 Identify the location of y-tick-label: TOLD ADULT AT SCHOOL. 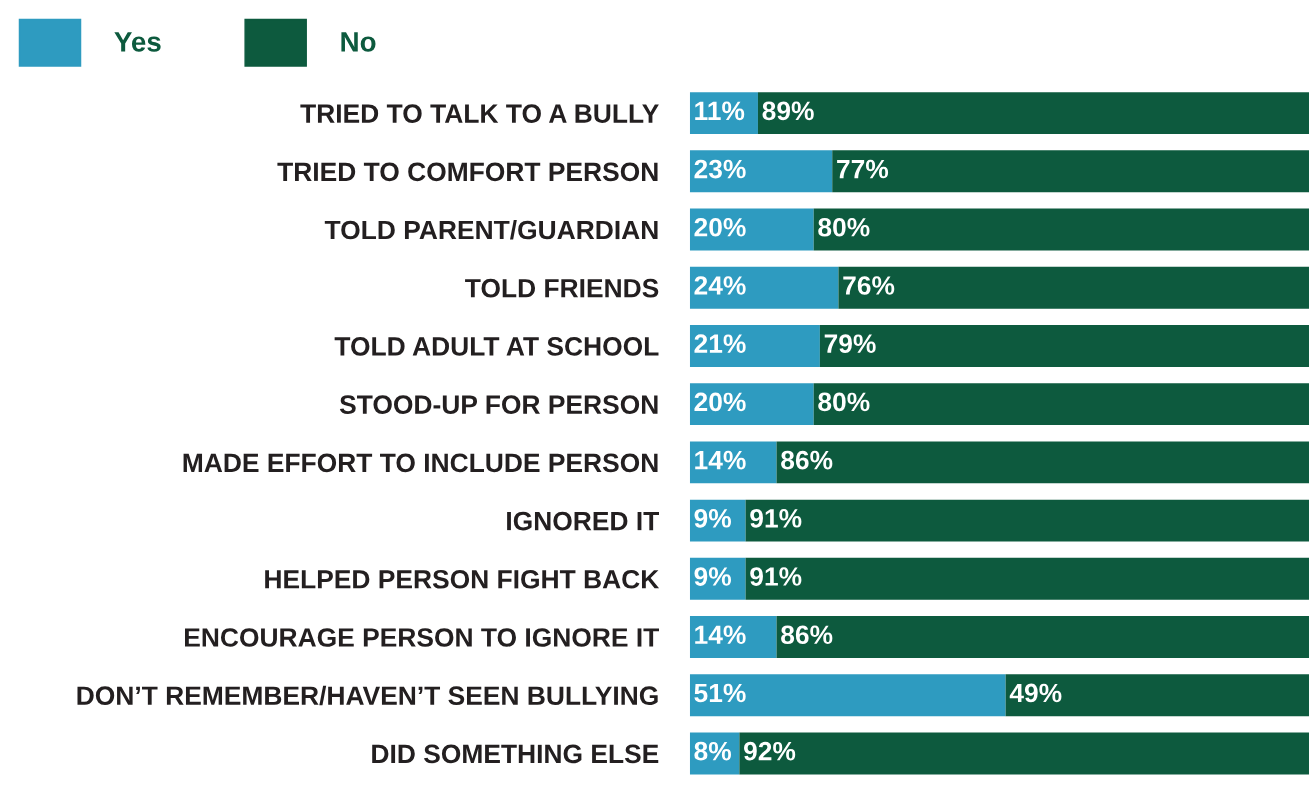
(496, 346).